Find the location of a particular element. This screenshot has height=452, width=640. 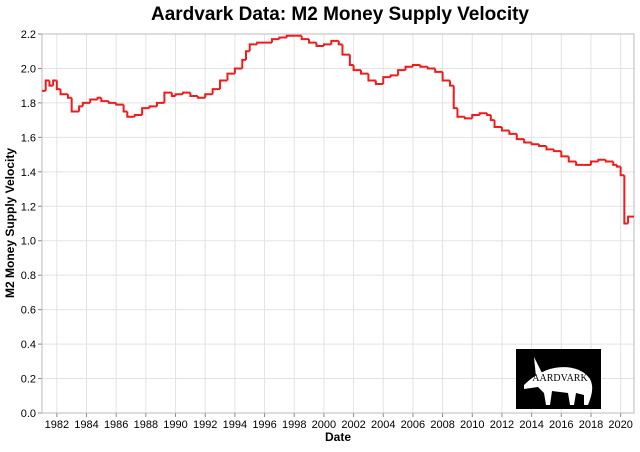

y-tick-label: 0.0 is located at coordinates (28, 414).